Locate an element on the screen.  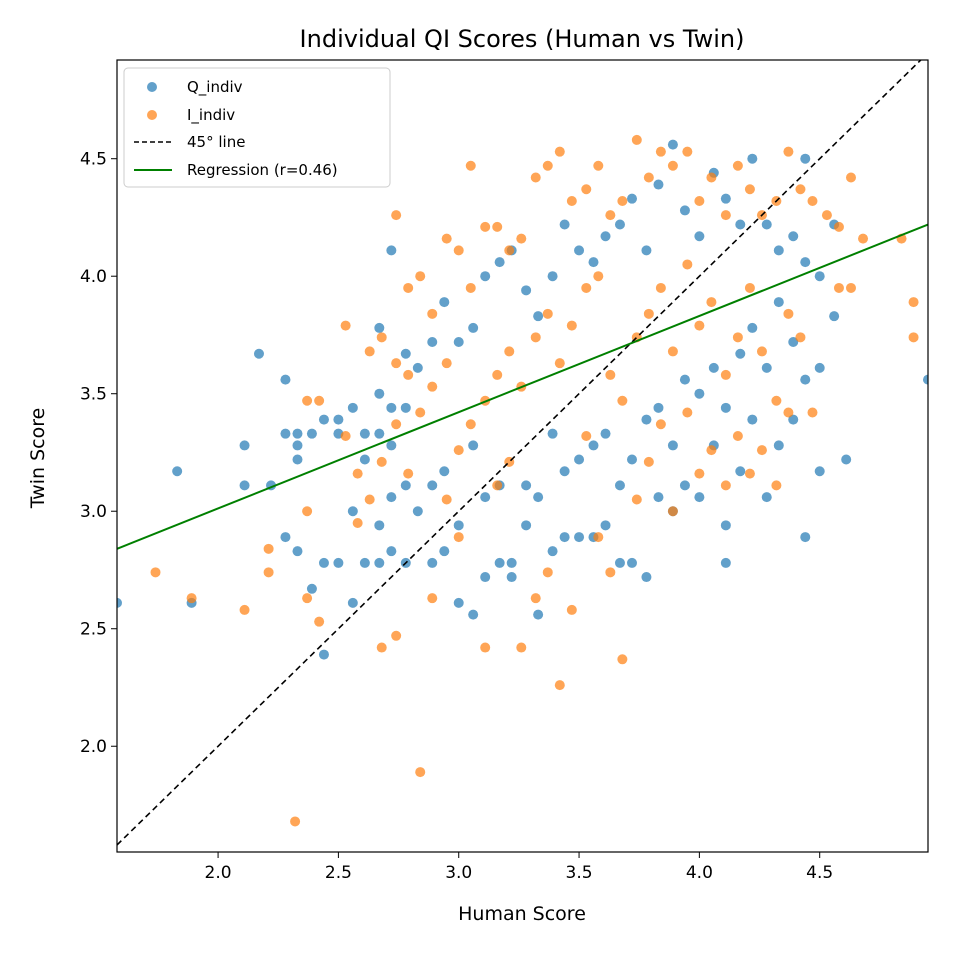
x-tick-label: 2.5 is located at coordinates (338, 873).